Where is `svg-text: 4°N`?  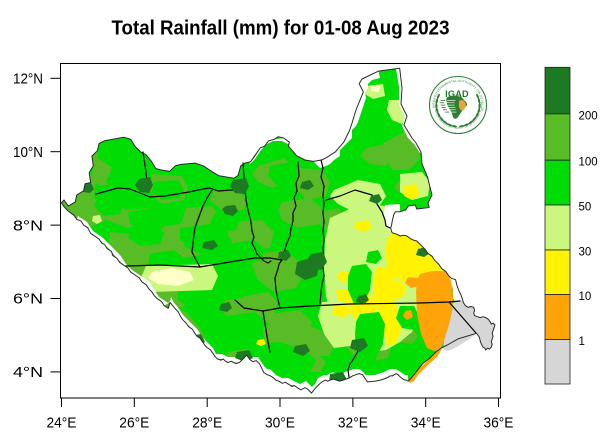 svg-text: 4°N is located at coordinates (28, 372).